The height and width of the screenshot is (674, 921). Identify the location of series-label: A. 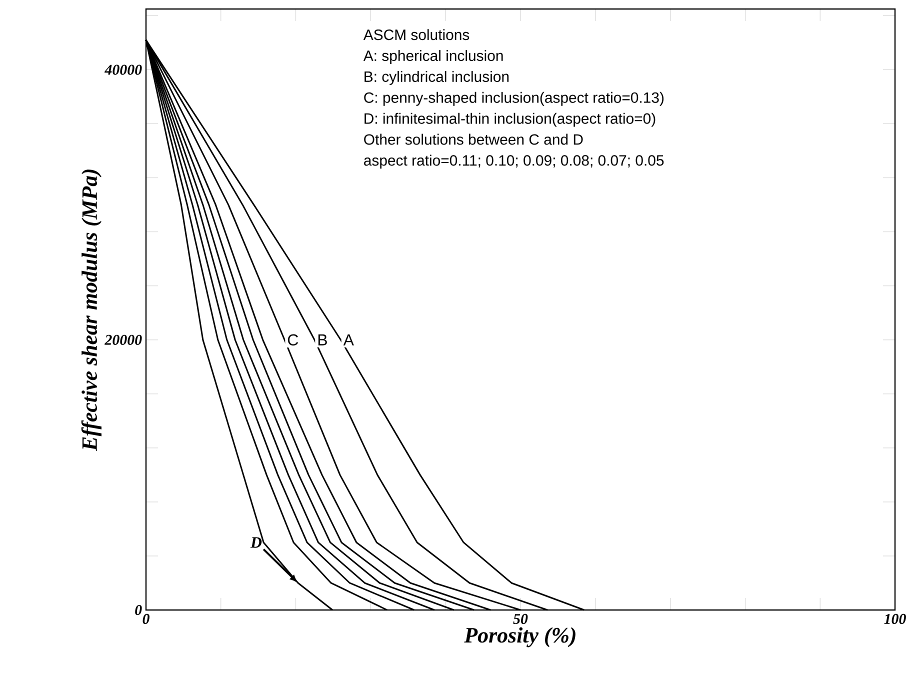
(348, 340).